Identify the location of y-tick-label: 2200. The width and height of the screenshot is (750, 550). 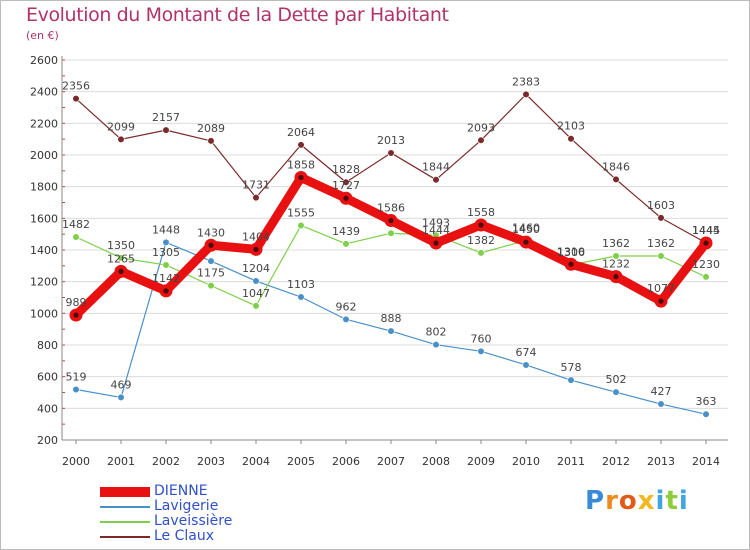
(44, 123).